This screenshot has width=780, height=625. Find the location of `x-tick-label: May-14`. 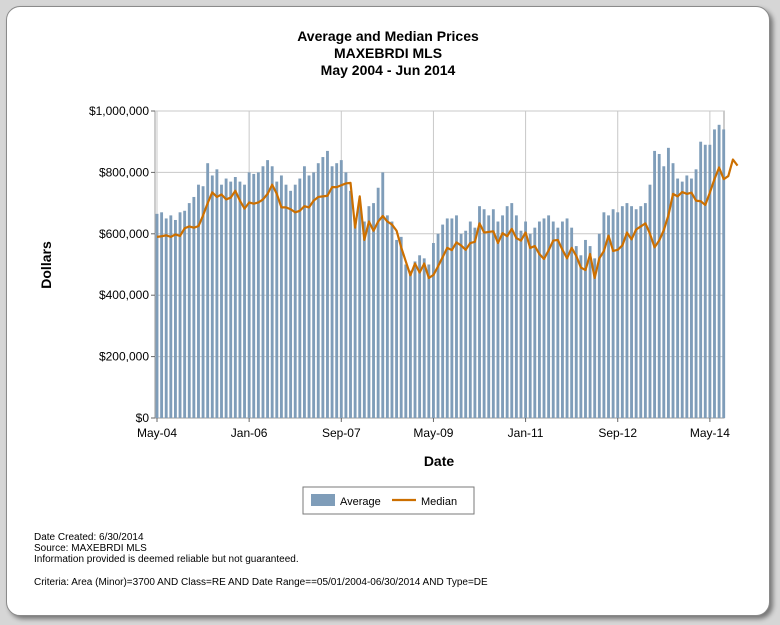

x-tick-label: May-14 is located at coordinates (710, 433).